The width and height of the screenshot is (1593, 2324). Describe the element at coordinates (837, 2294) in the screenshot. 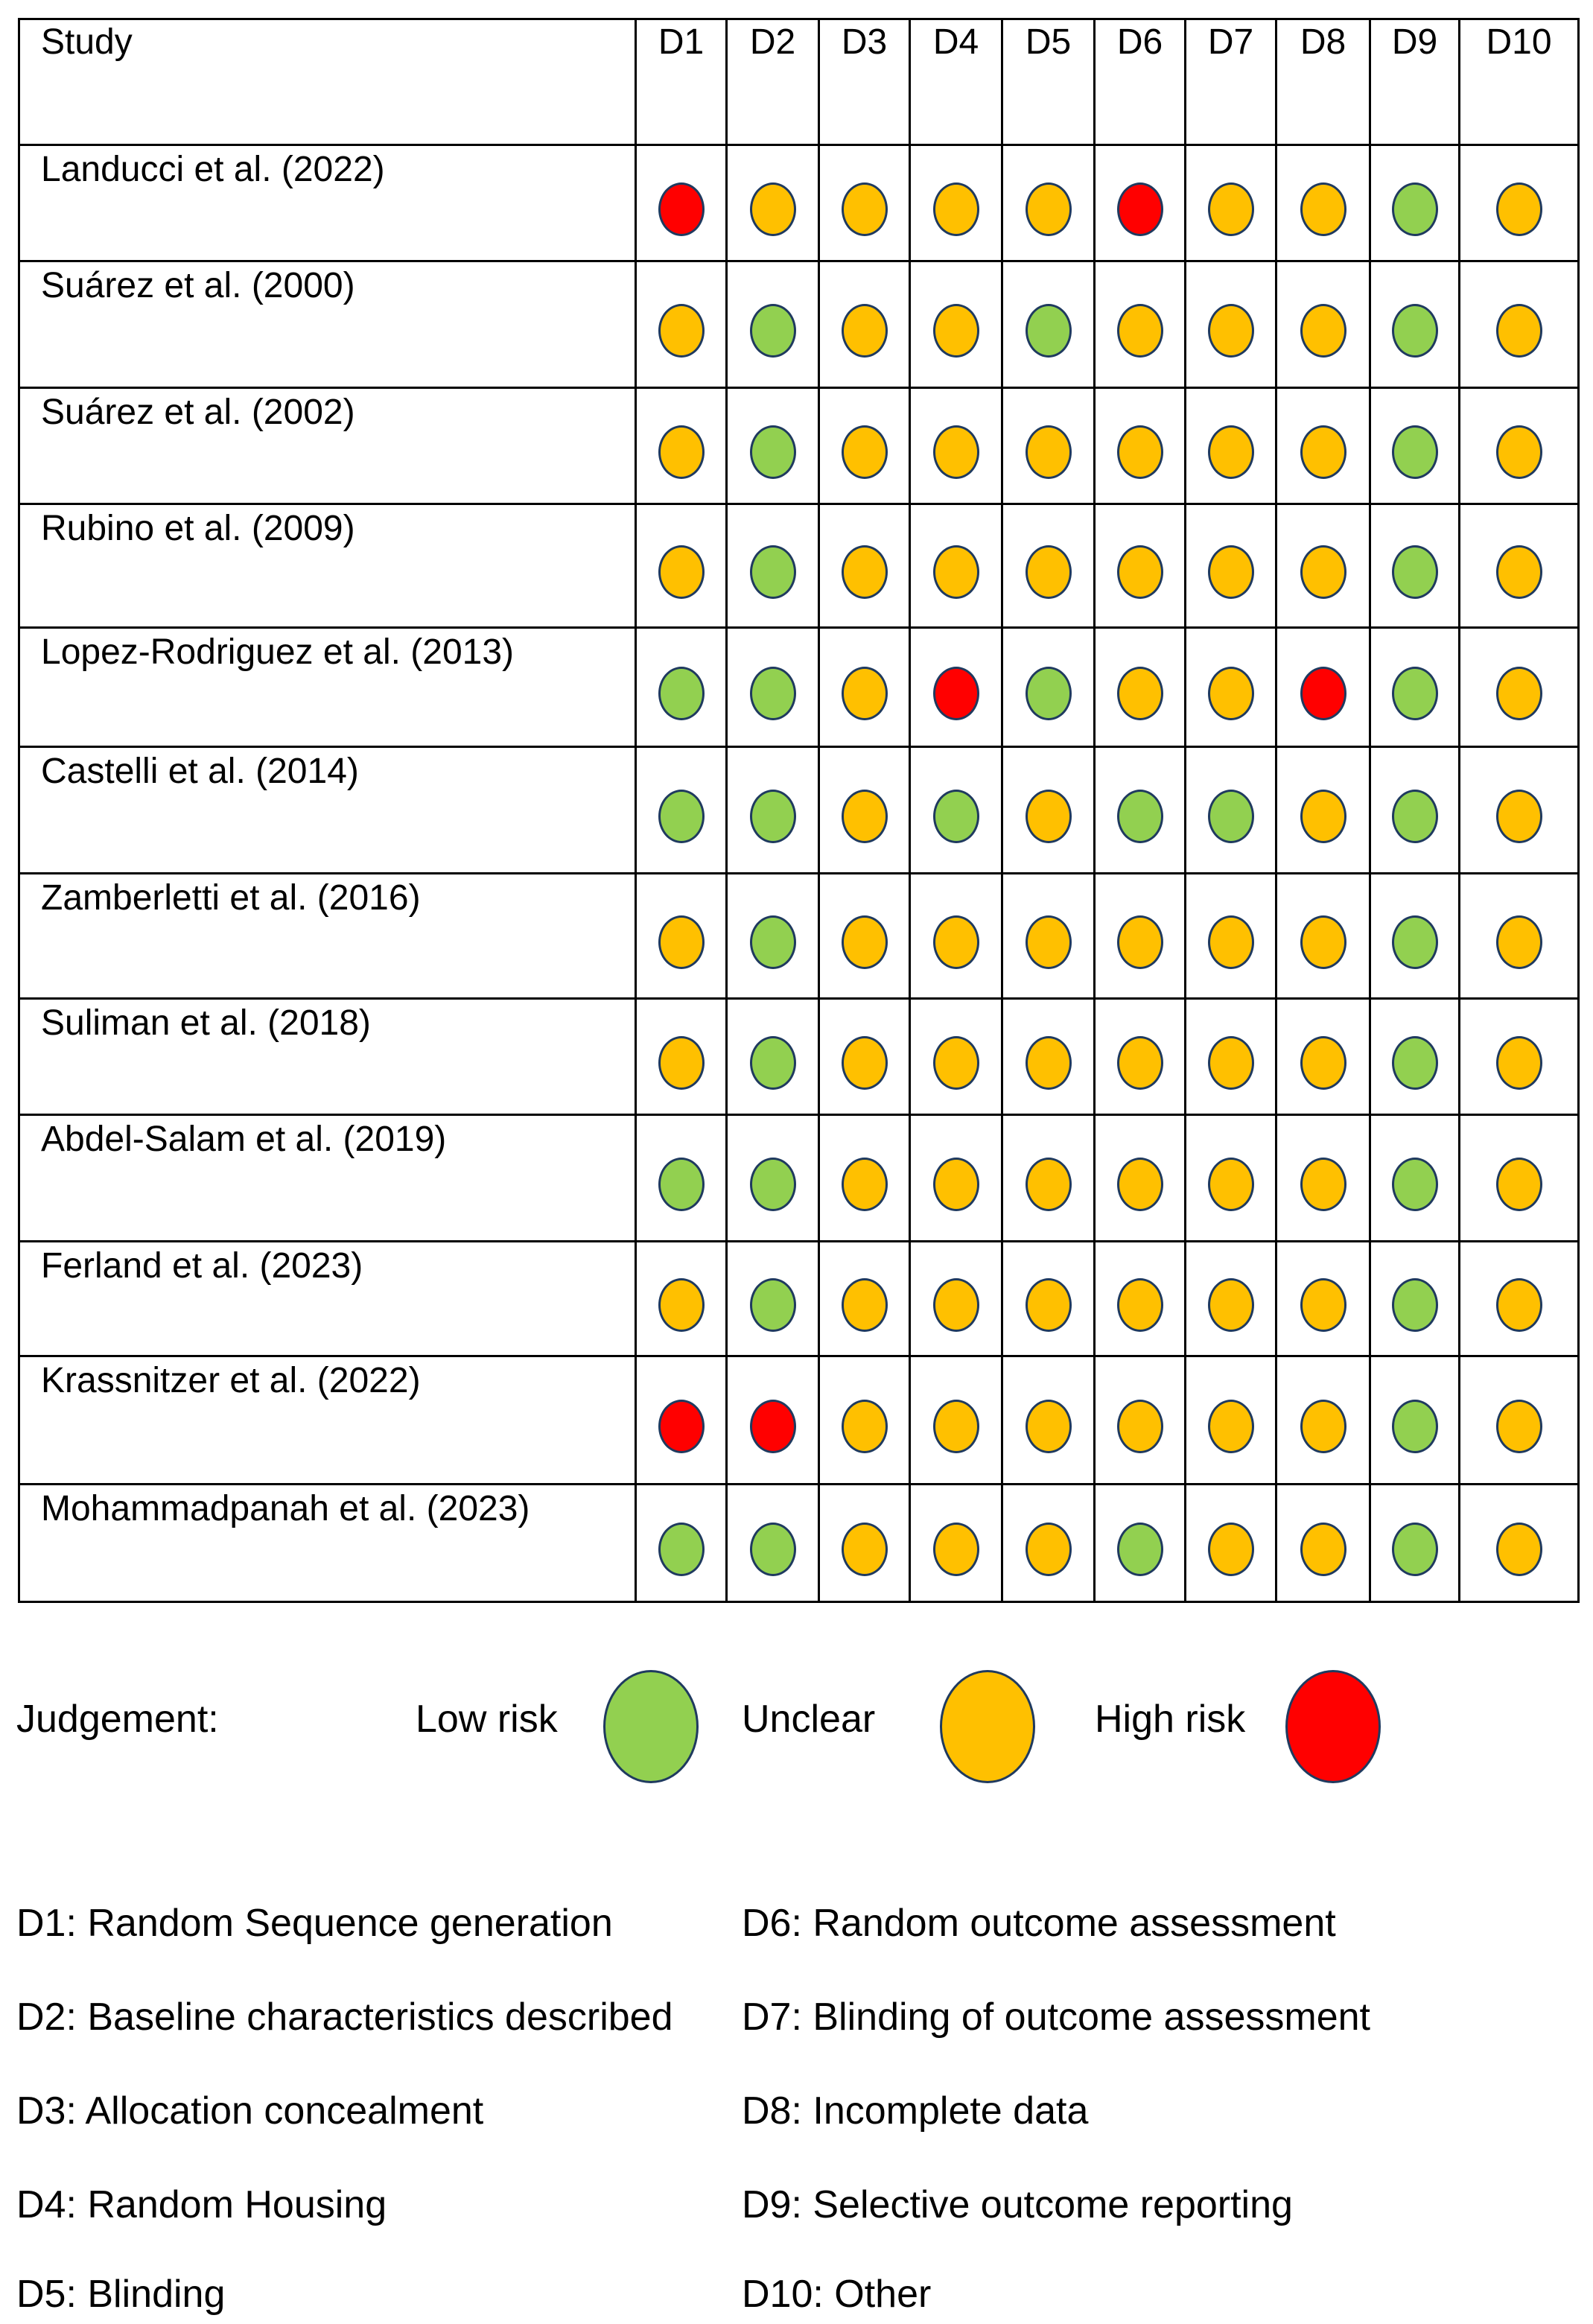

I see `domain-definition-d10: D10: Other` at that location.